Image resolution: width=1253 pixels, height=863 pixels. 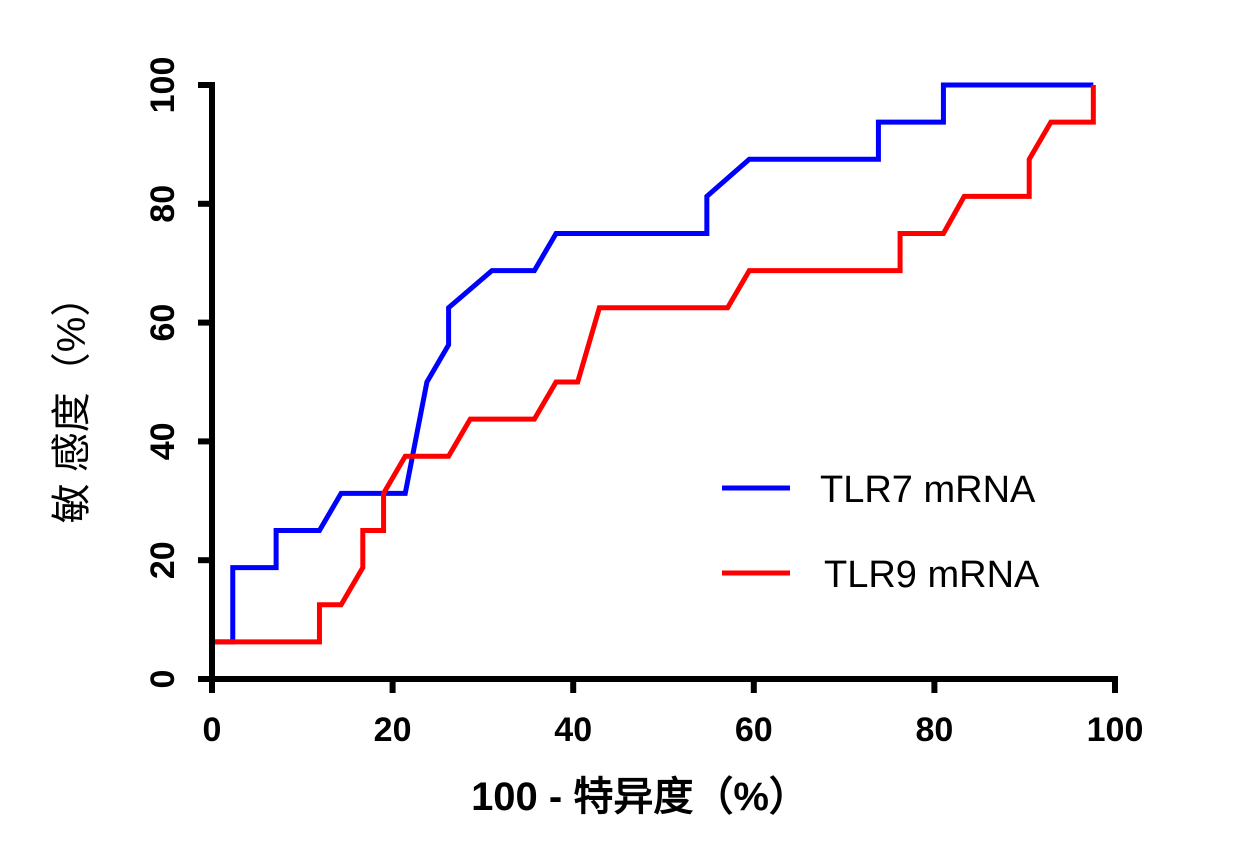 I want to click on legend: TLR7 mRNA TLR9 mRNA, so click(x=881, y=532).